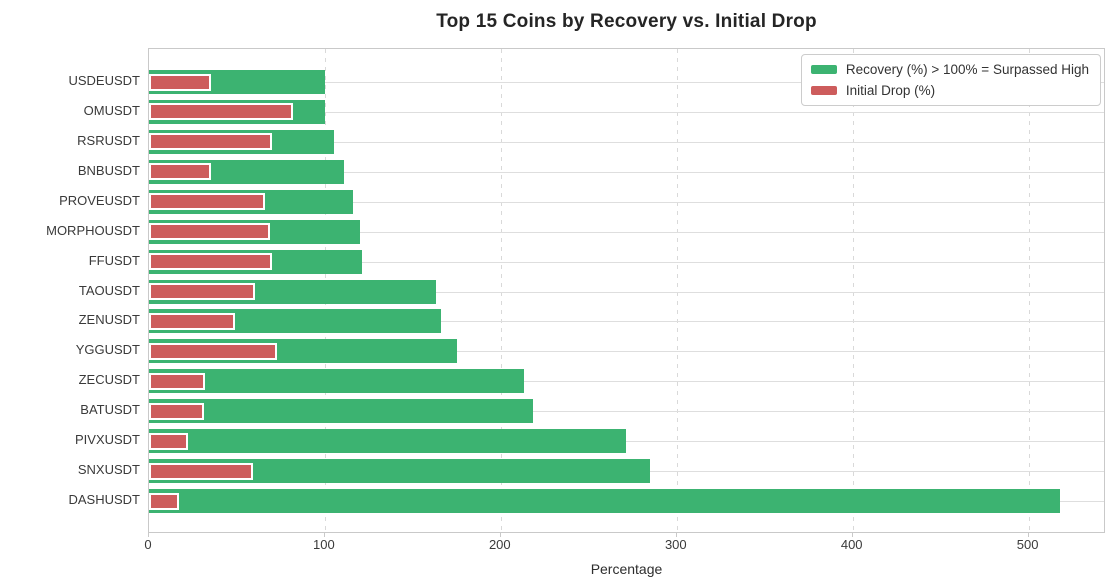 The height and width of the screenshot is (588, 1114). I want to click on x-axis-title: Percentage, so click(626, 569).